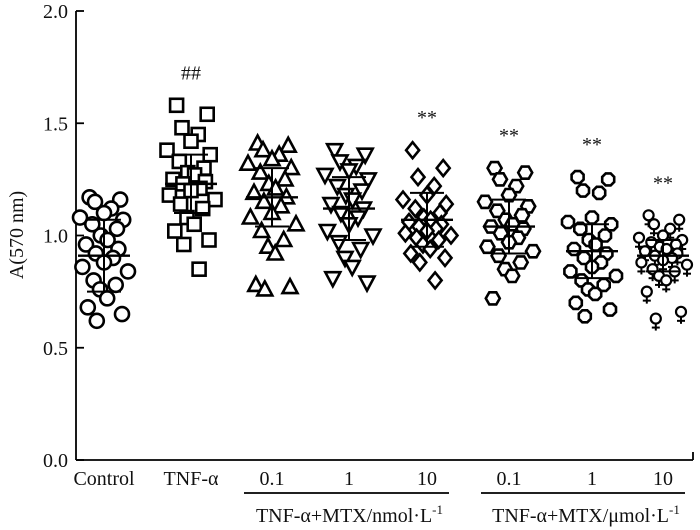 The image size is (700, 530). What do you see at coordinates (349, 514) in the screenshot?
I see `group-label: TNF-α+MTX/nmol·L-1` at bounding box center [349, 514].